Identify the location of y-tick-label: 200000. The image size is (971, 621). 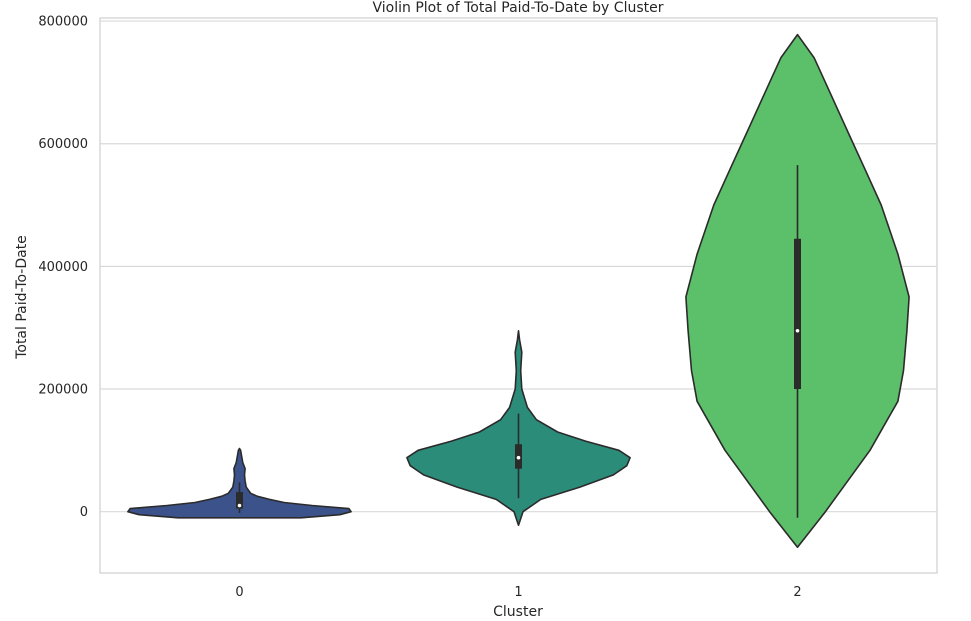
(63, 390).